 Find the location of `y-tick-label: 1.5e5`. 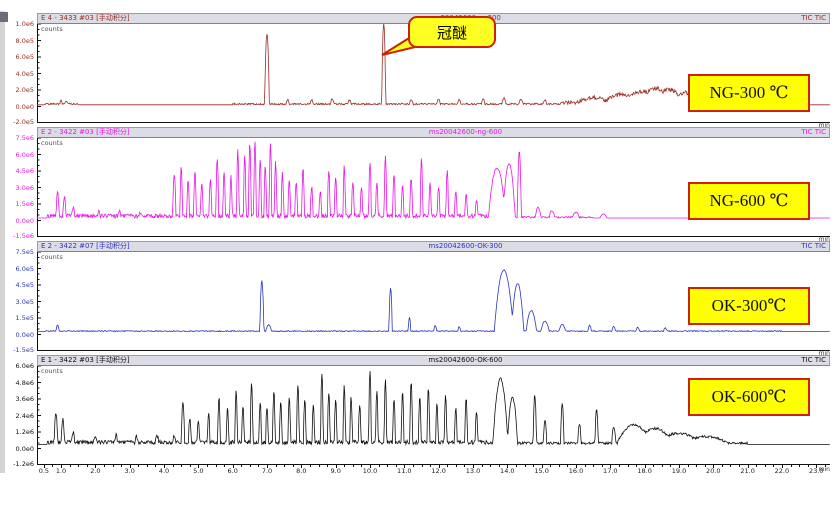

y-tick-label: 1.5e5 is located at coordinates (24, 318).